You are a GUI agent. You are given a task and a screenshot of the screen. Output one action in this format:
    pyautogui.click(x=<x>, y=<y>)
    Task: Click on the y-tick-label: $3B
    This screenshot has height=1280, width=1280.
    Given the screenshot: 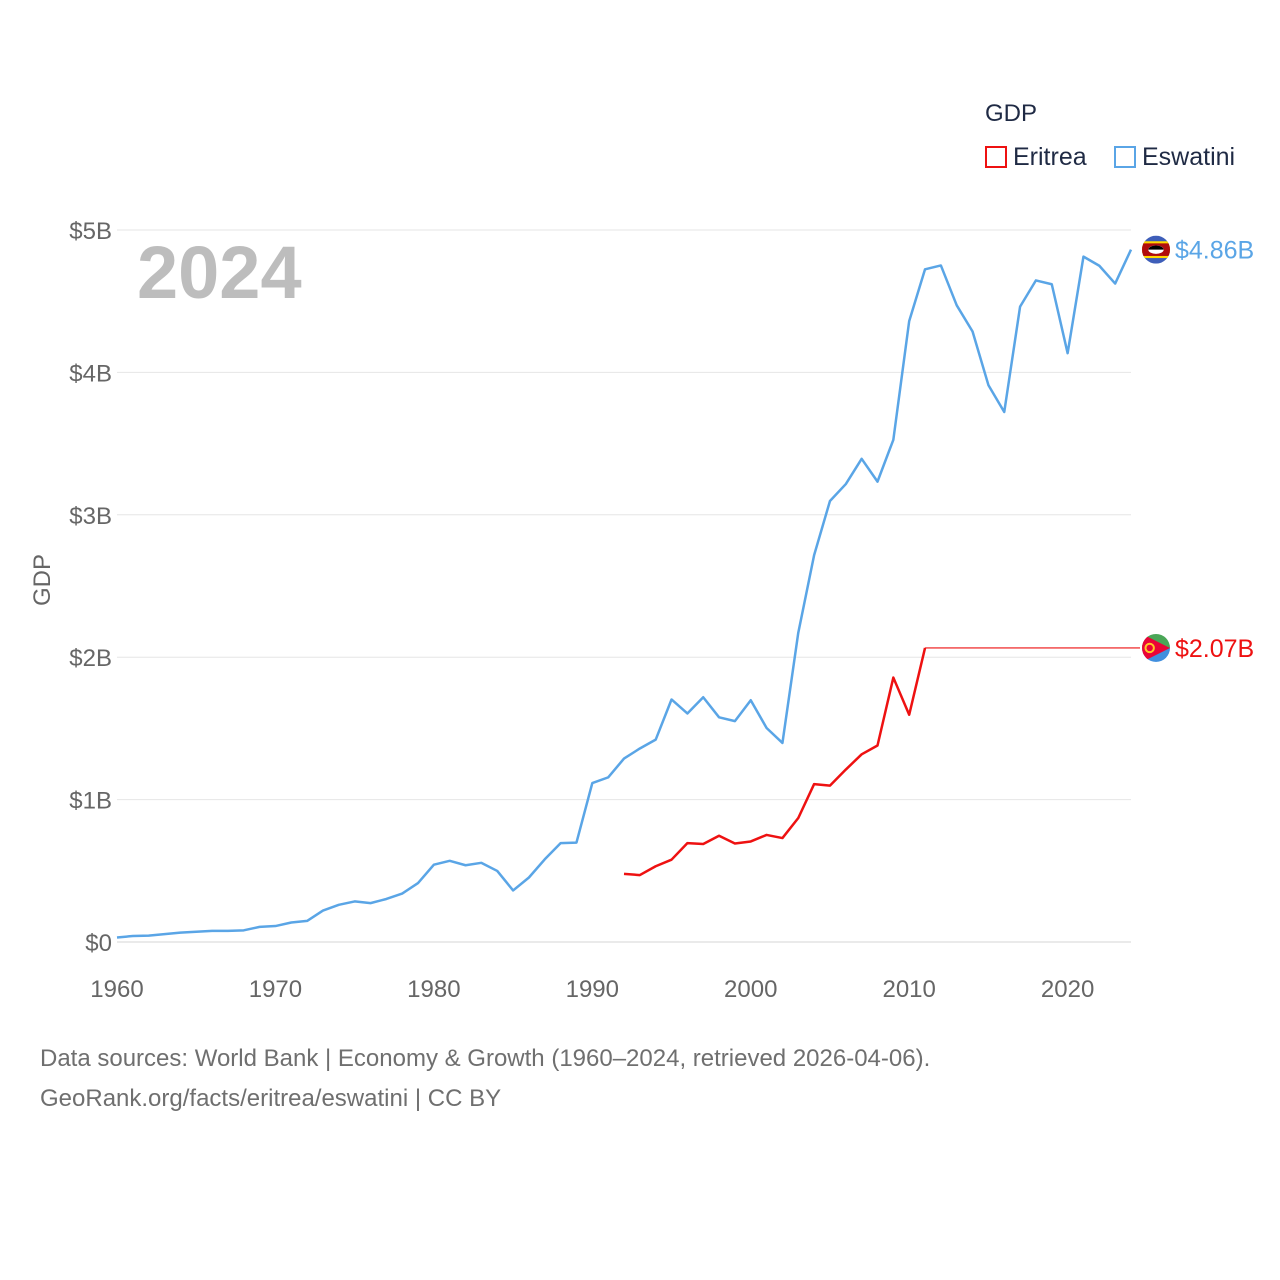 What is the action you would take?
    pyautogui.click(x=90, y=516)
    